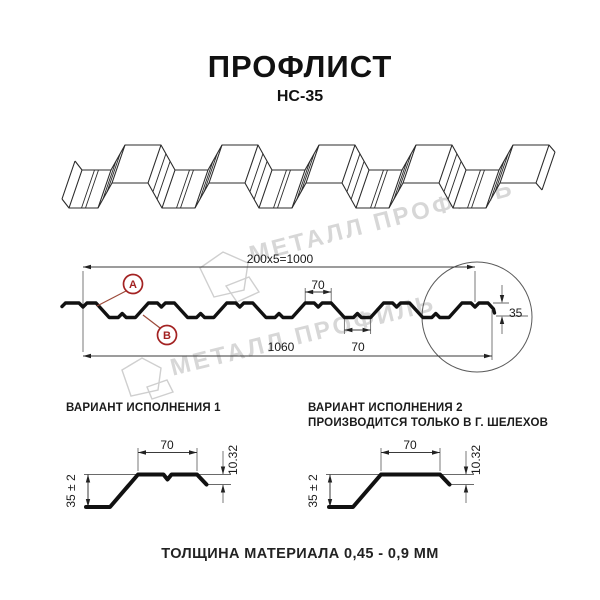 Image resolution: width=600 pixels, height=600 pixels. I want to click on profile-code: НС-35, so click(300, 96).